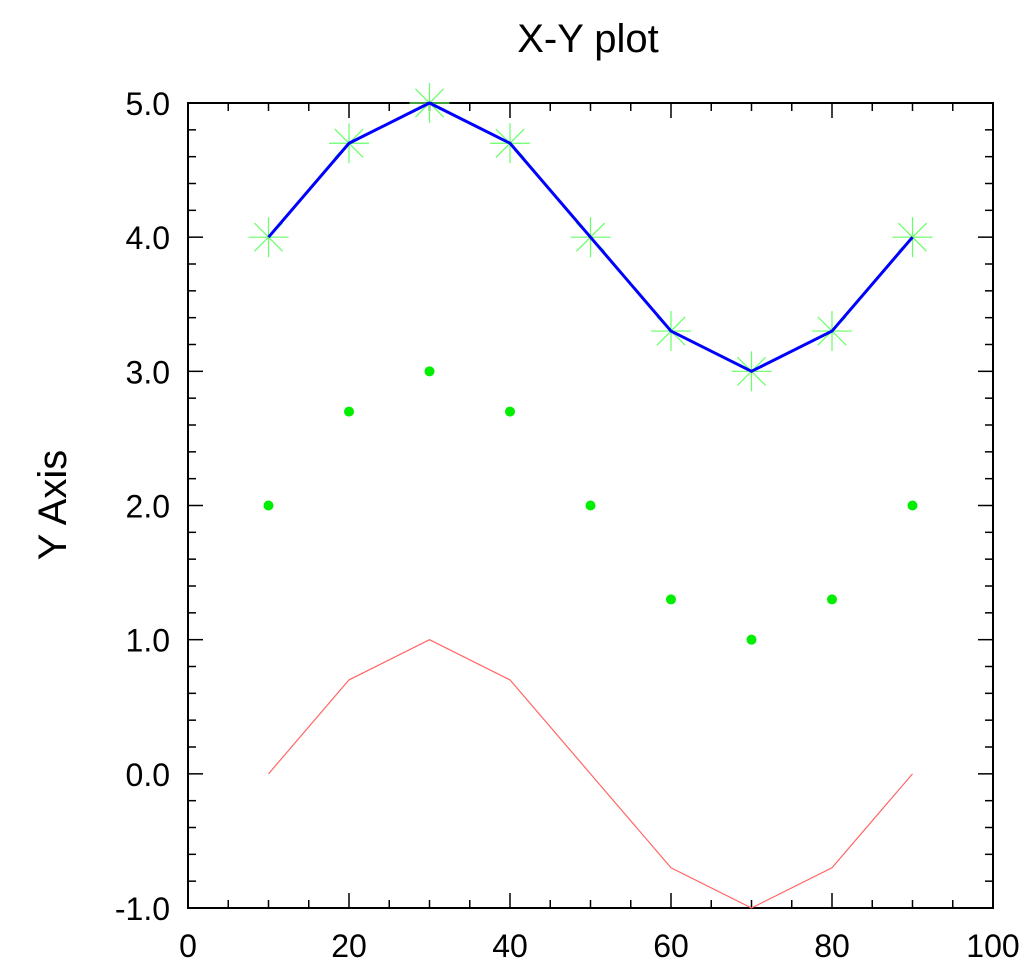 The height and width of the screenshot is (970, 1025). What do you see at coordinates (832, 946) in the screenshot?
I see `x-tick-label: 80` at bounding box center [832, 946].